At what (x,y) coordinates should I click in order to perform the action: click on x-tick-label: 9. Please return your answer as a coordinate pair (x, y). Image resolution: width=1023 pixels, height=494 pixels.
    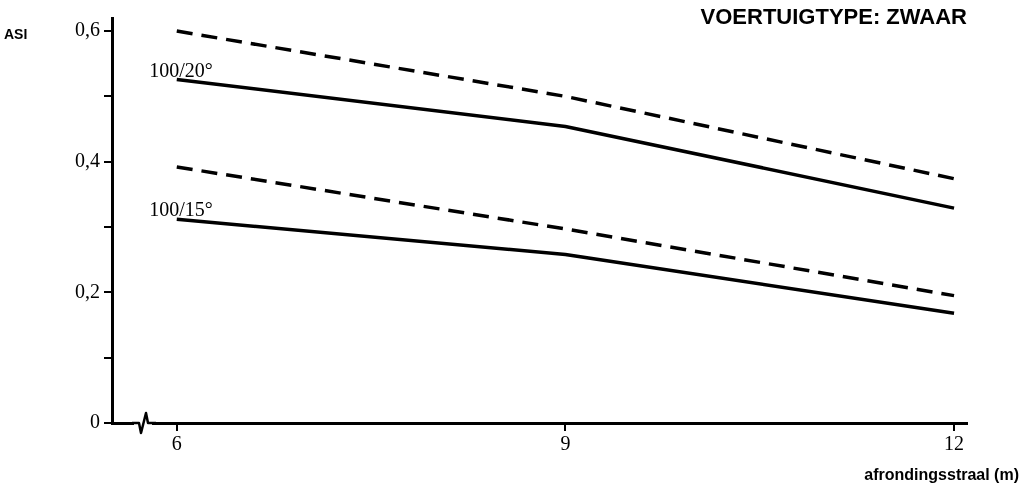
    Looking at the image, I should click on (565, 443).